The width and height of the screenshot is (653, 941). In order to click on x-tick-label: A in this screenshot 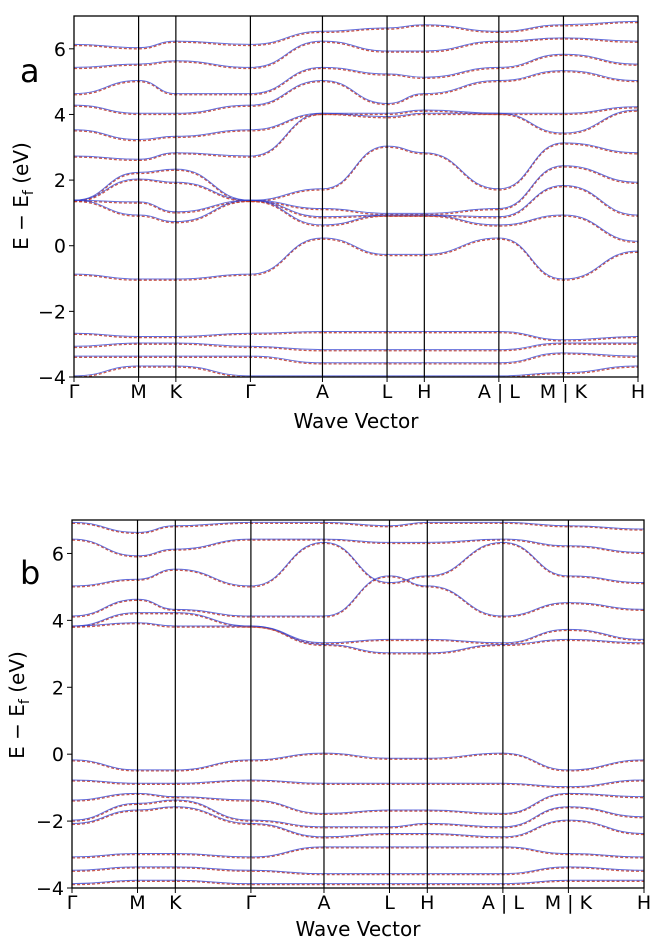, I will do `click(322, 392)`.